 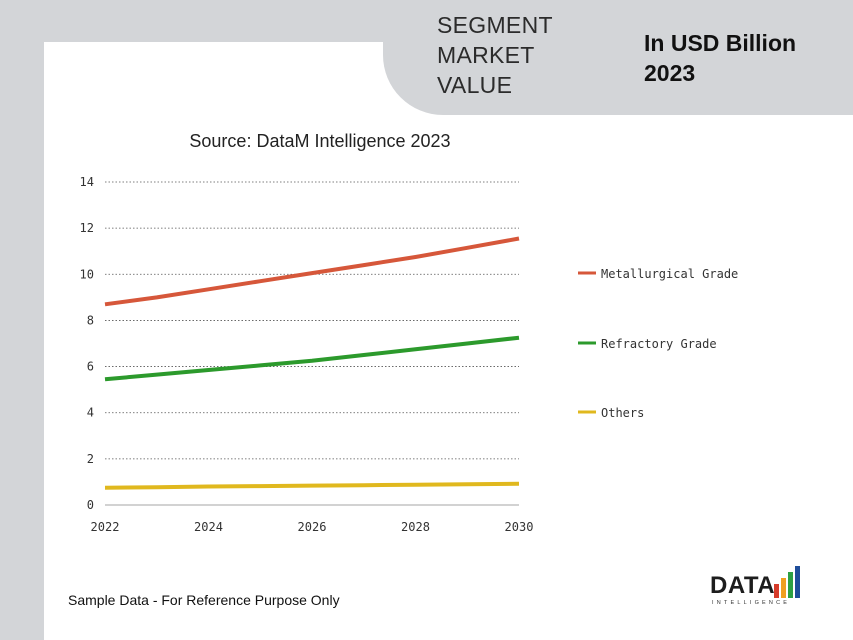 I want to click on logo-bars-icon, so click(x=787, y=582).